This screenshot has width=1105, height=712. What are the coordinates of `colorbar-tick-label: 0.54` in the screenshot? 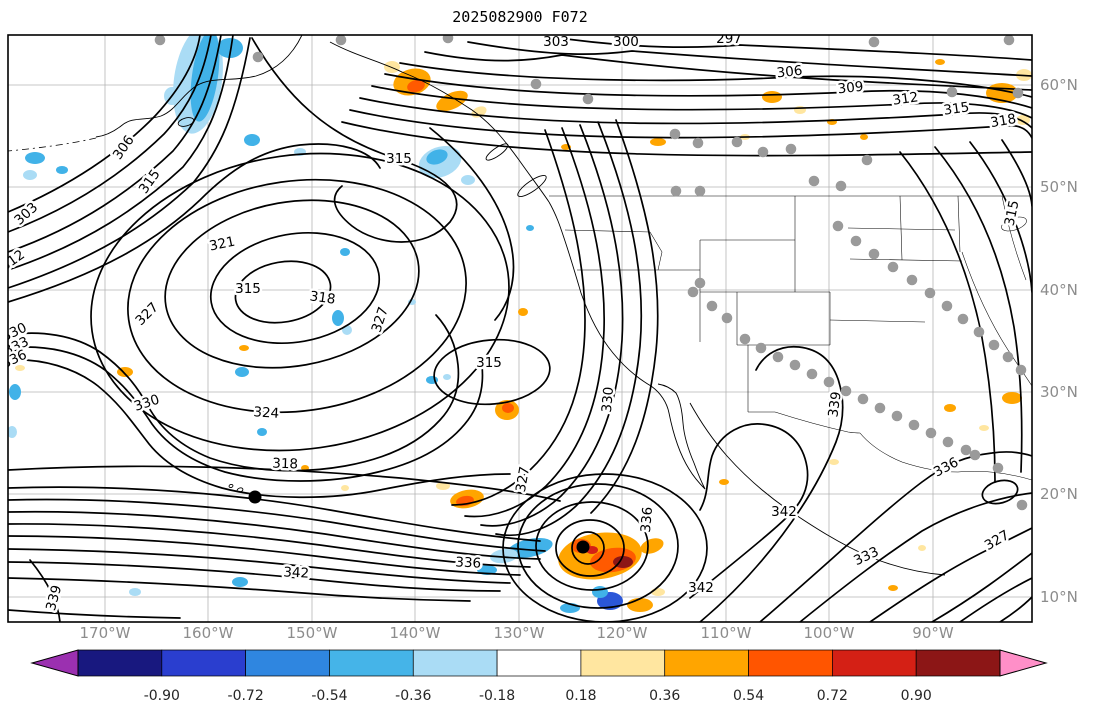 It's located at (748, 696).